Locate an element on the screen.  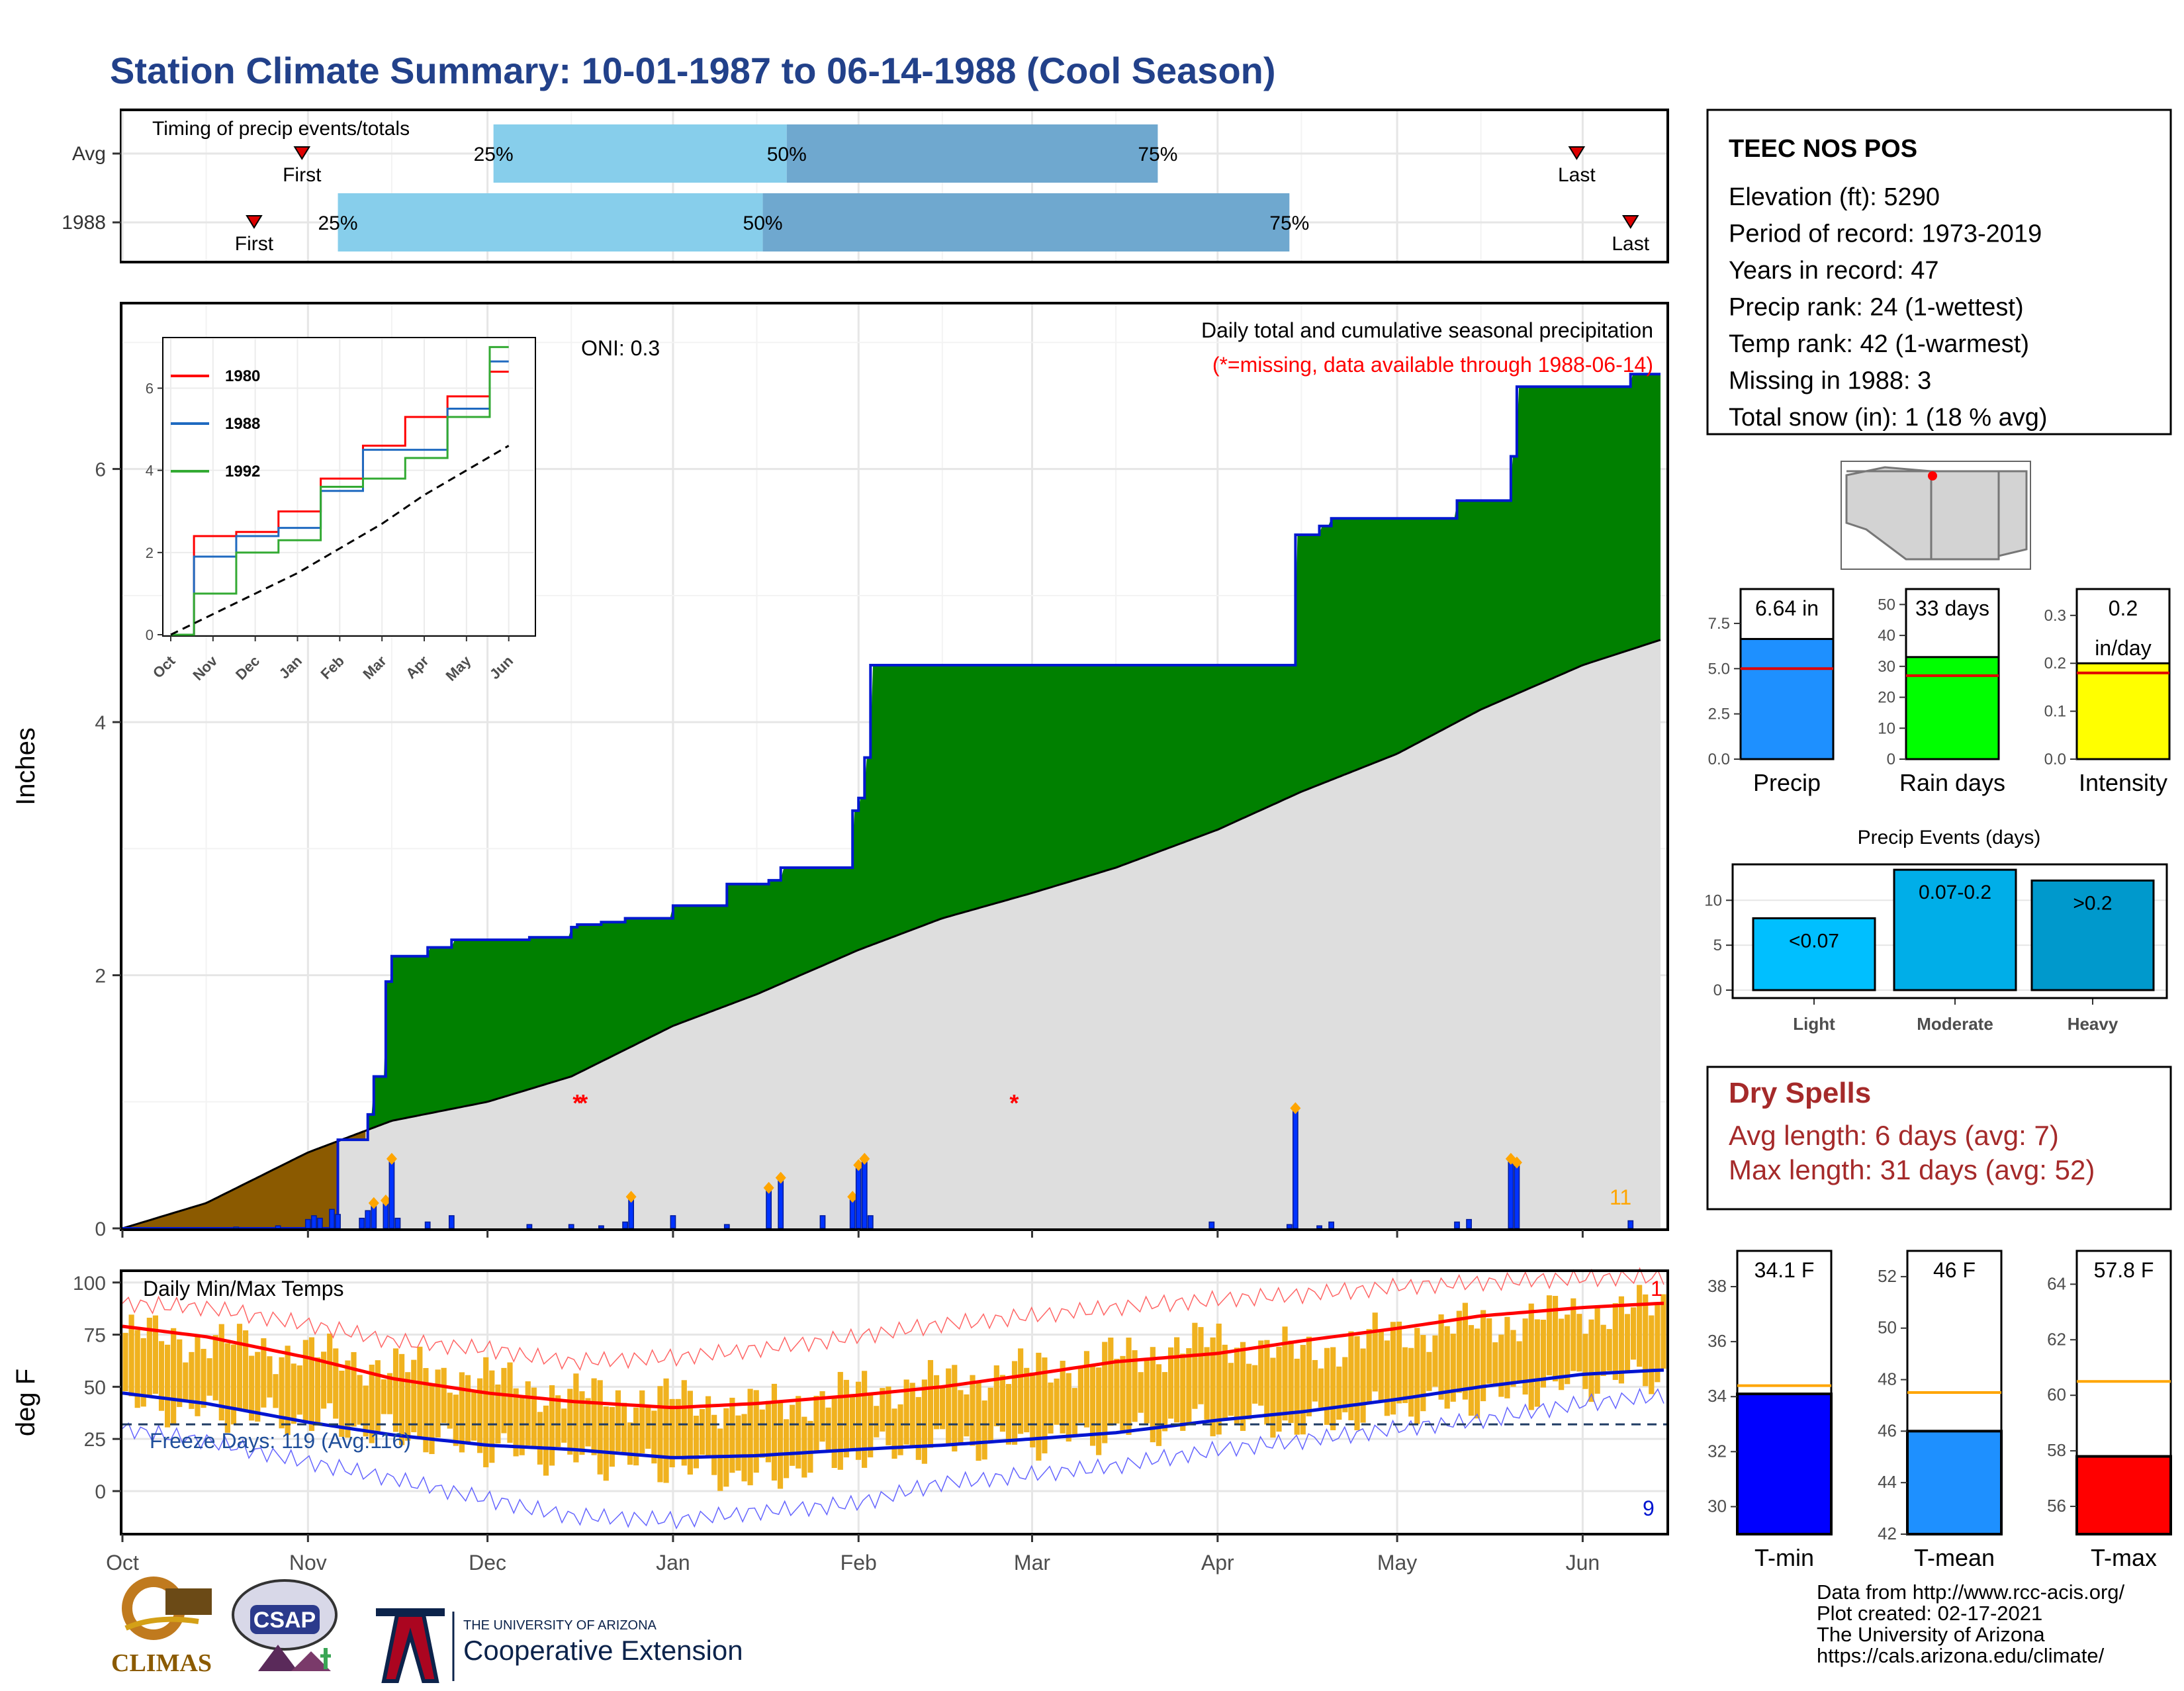
credit-line: Plot created: 02-17-2021 is located at coordinates (1930, 1613).